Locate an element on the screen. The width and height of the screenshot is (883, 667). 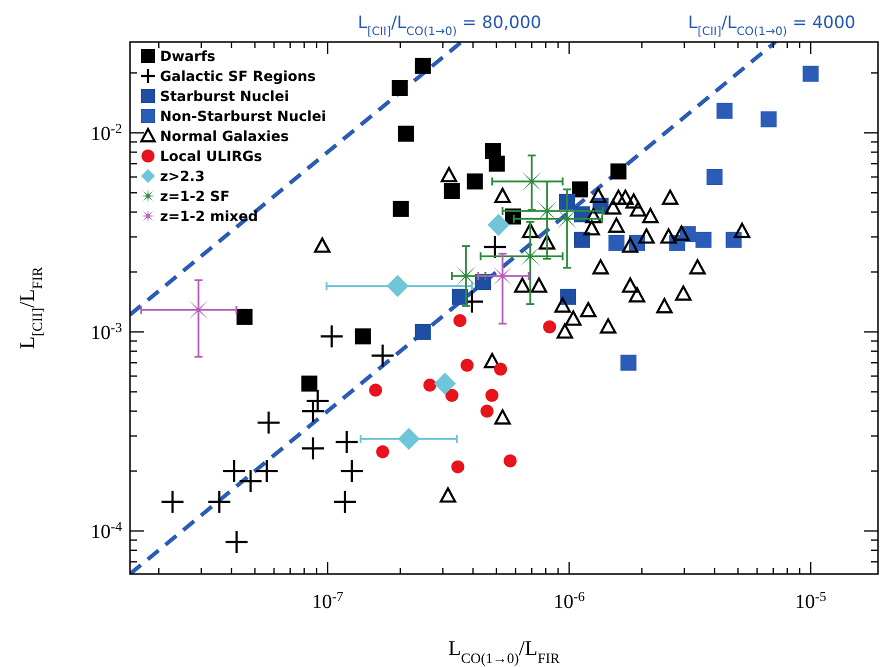
legend-label: Non-Starburst Nuclei is located at coordinates (243, 117).